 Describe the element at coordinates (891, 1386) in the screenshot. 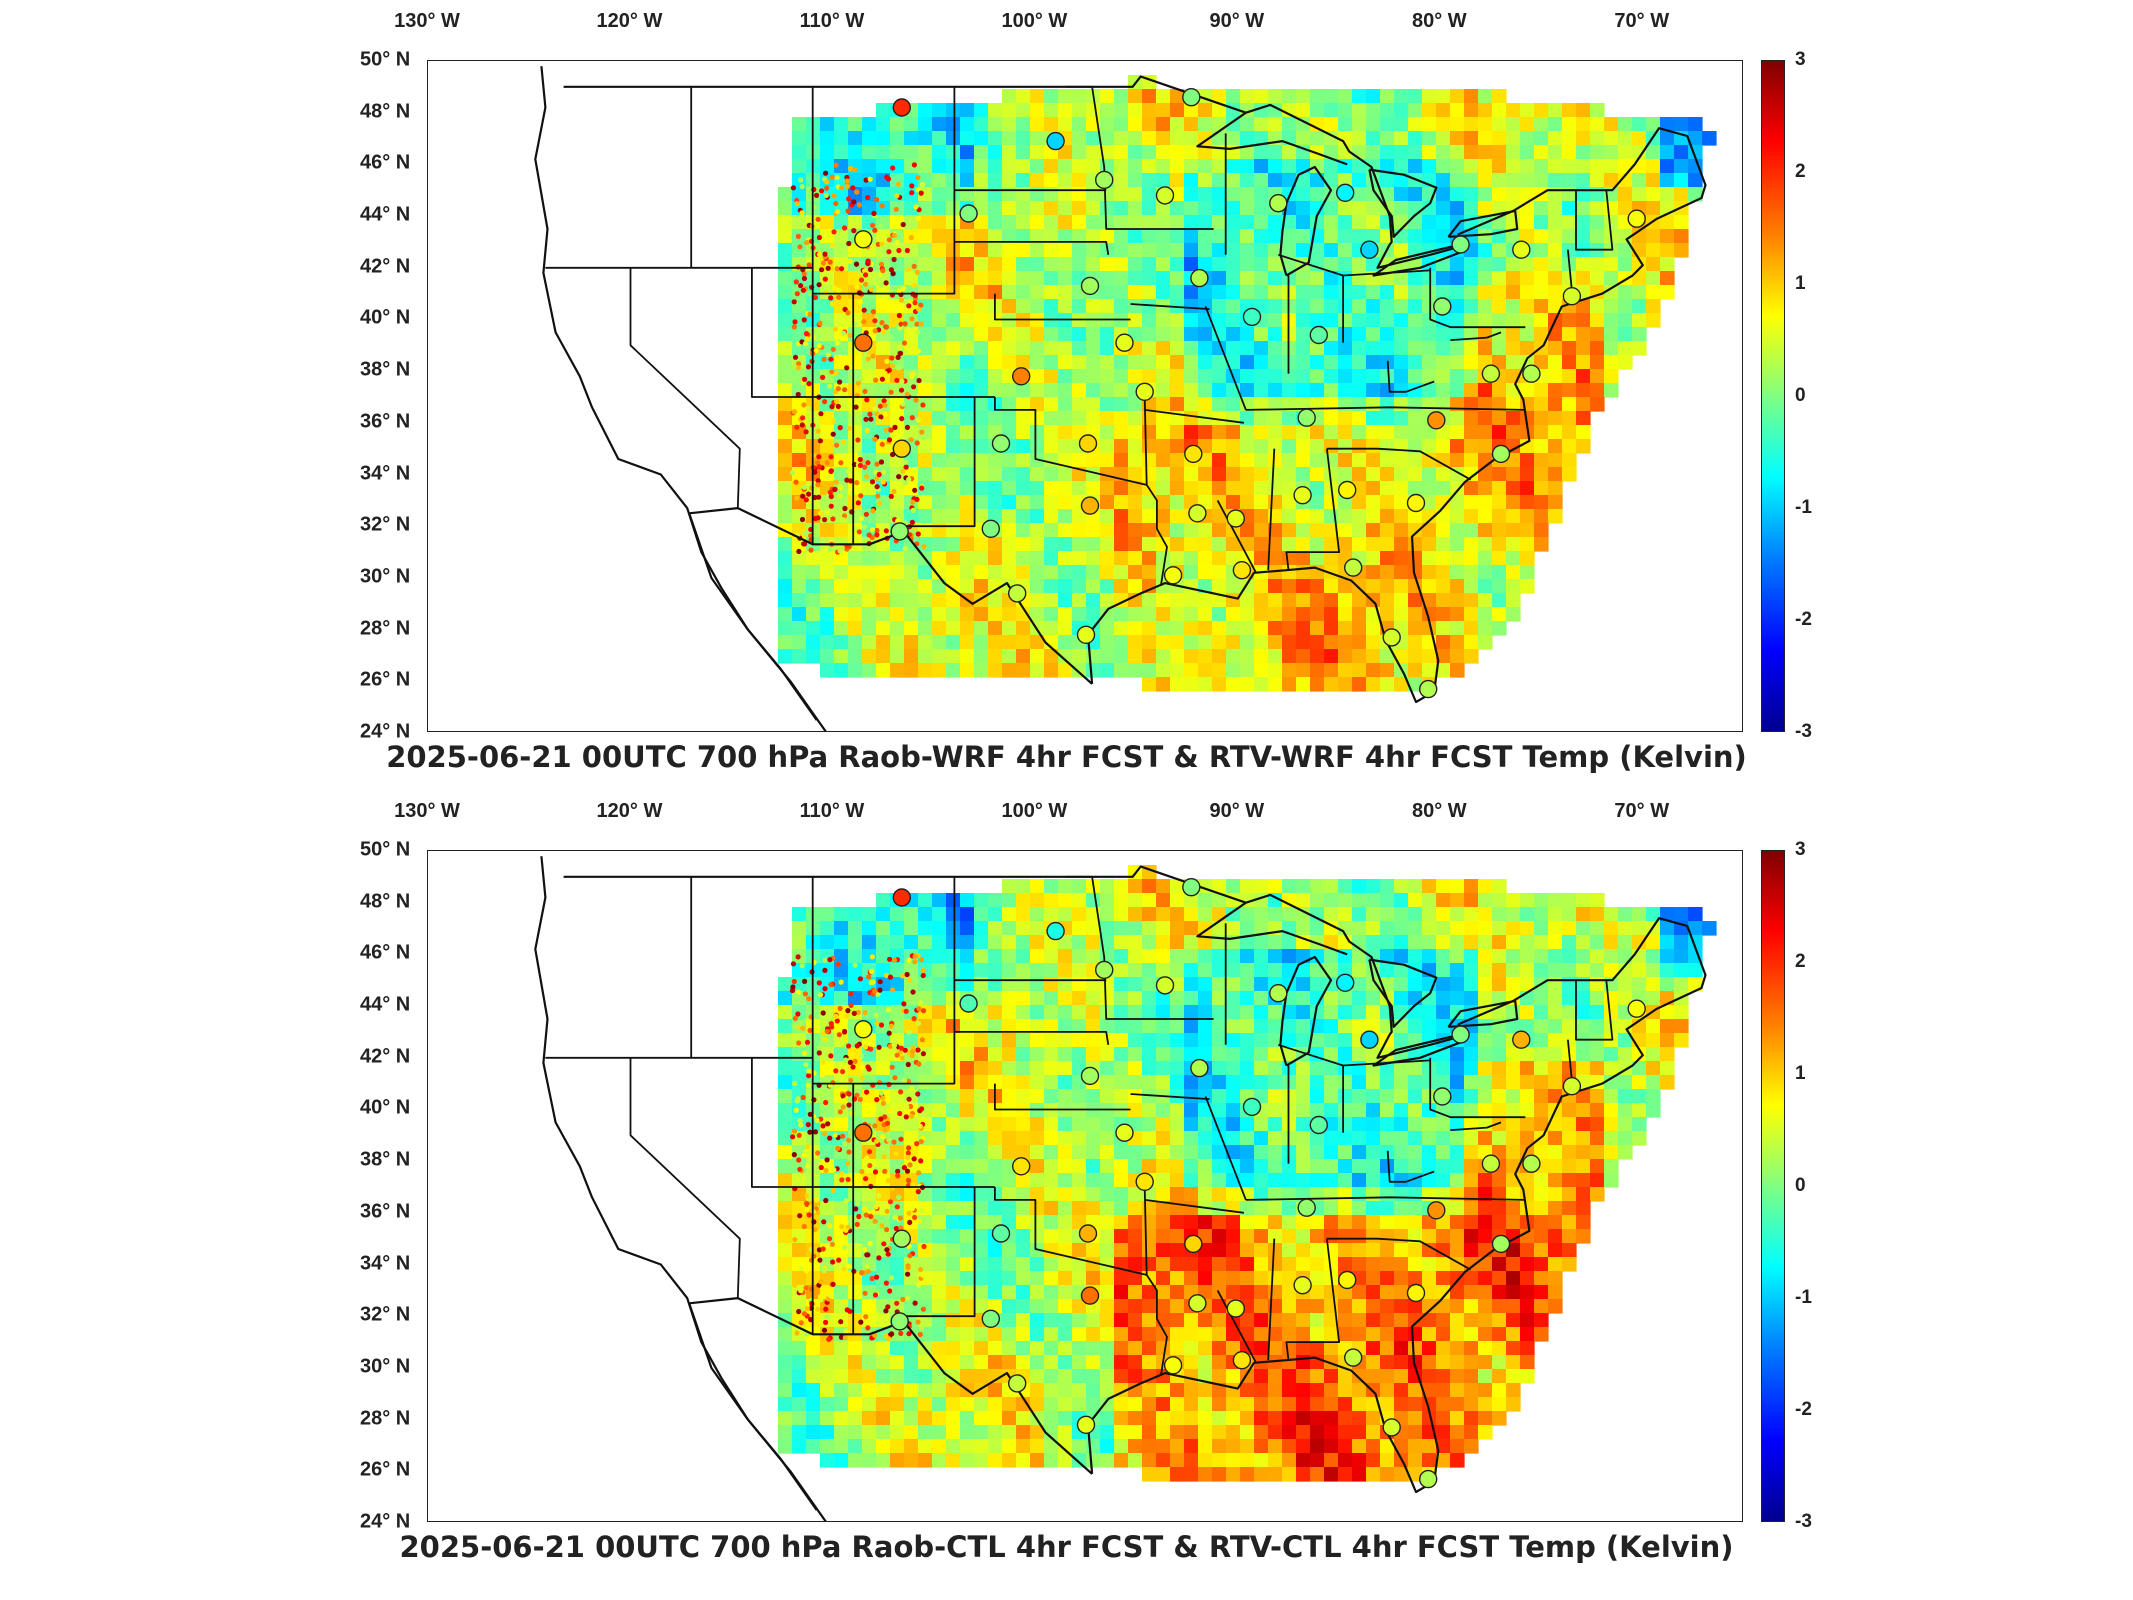

I see `mexico-border` at that location.